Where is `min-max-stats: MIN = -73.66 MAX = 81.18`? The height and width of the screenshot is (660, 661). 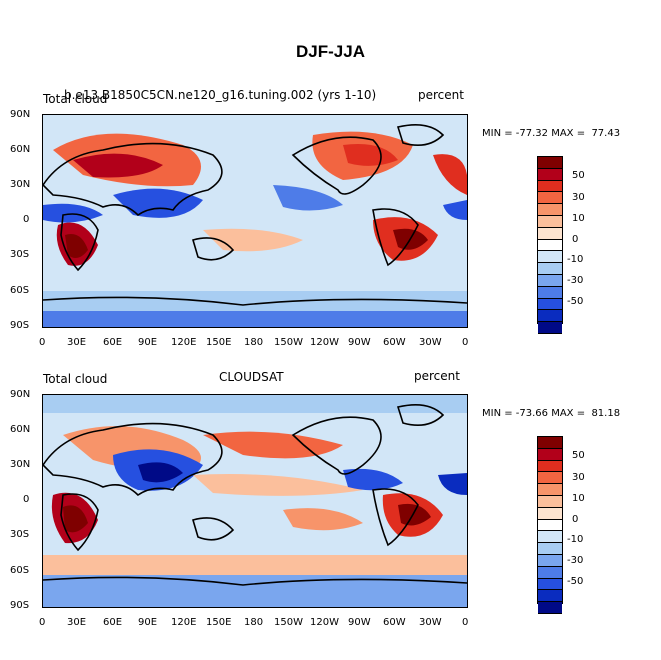
min-max-stats: MIN = -73.66 MAX = 81.18 is located at coordinates (551, 413).